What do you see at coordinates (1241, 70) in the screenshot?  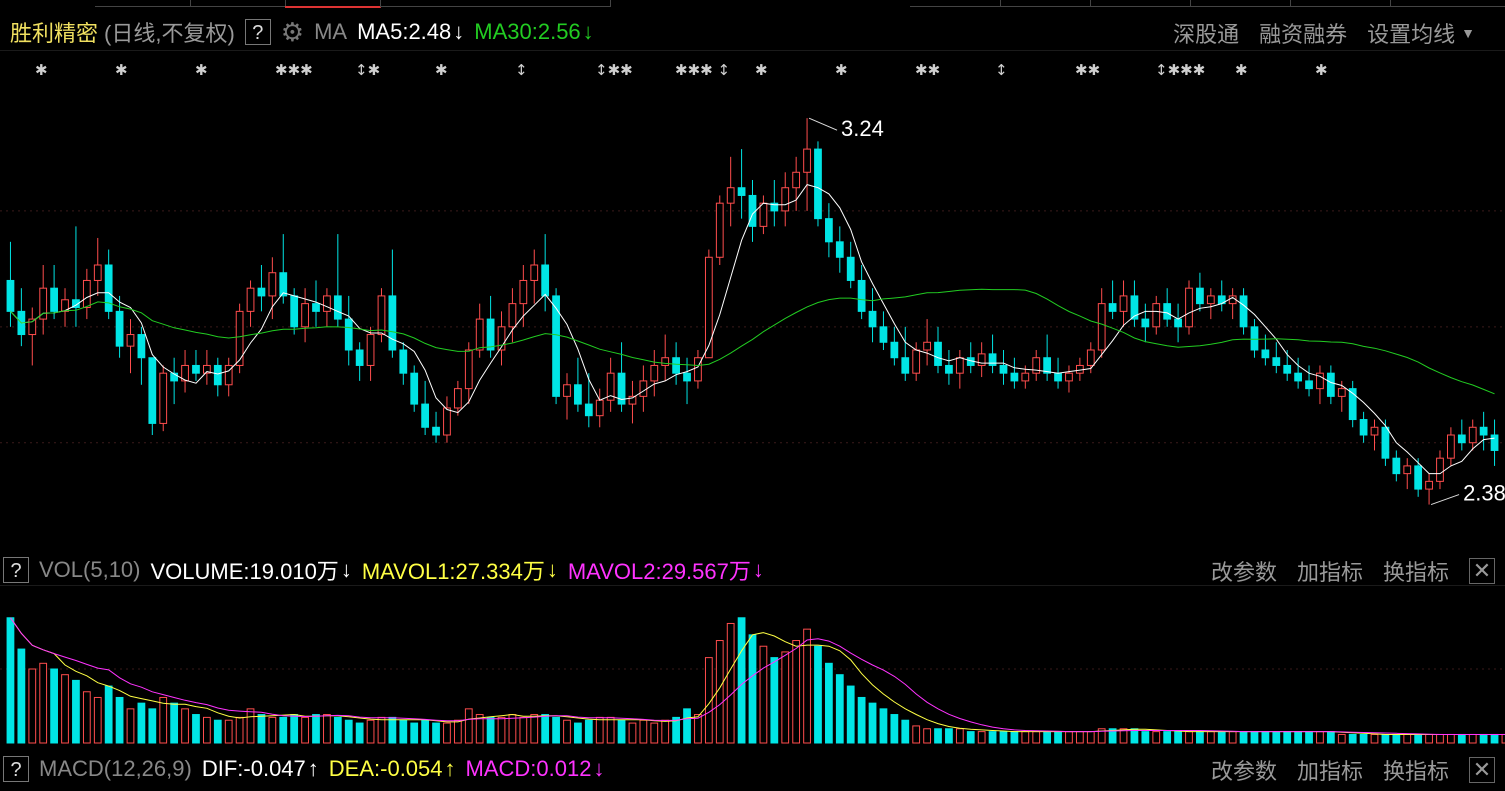 I see `event-marker: ✱` at bounding box center [1241, 70].